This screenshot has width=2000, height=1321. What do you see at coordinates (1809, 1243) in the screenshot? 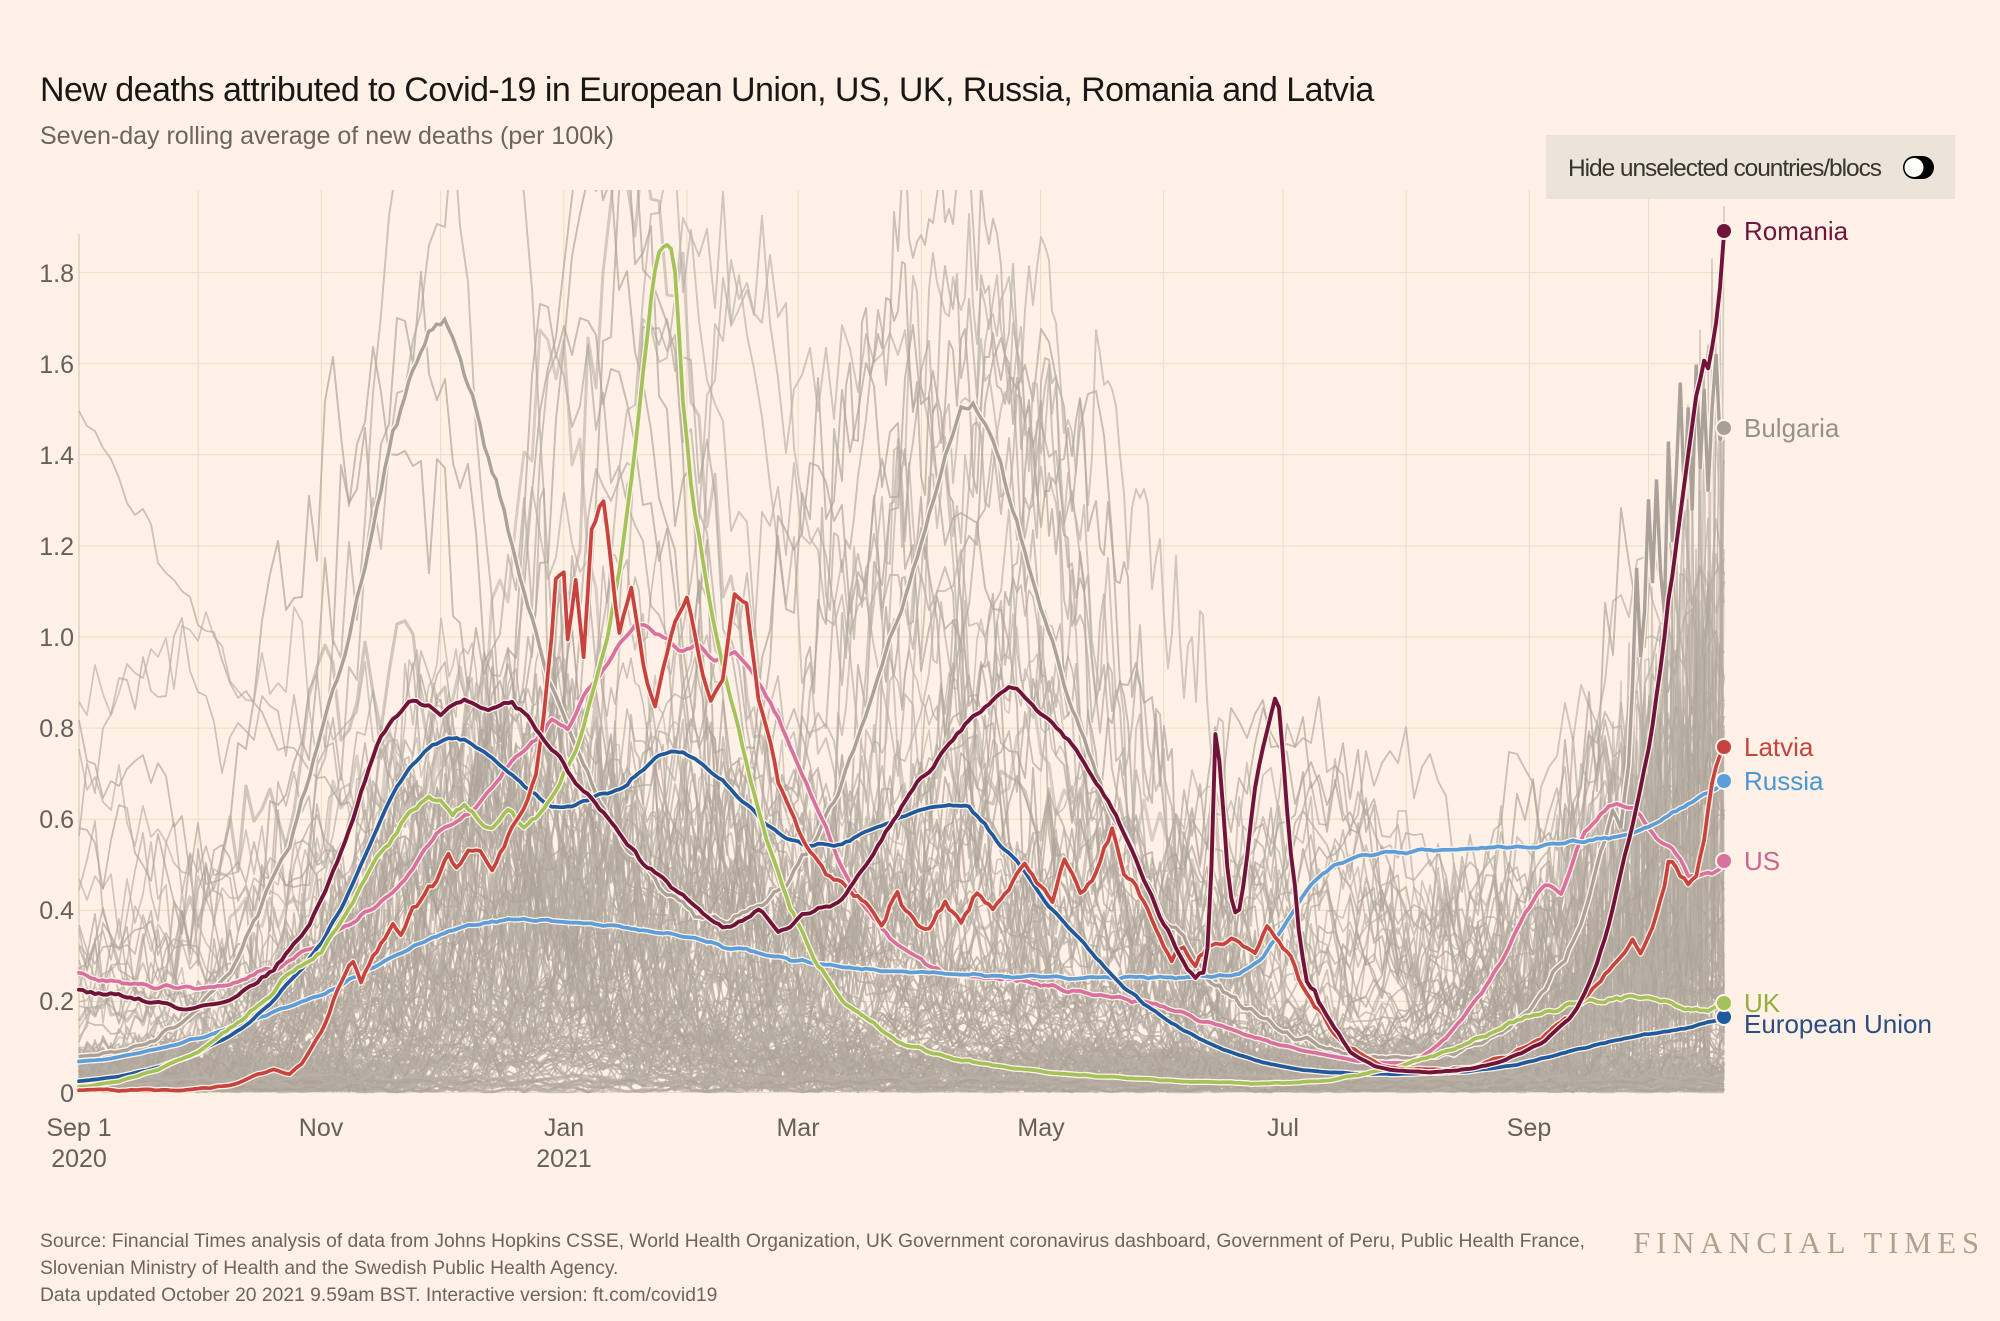
I see `svg-text: FINANCIAL TIMES` at bounding box center [1809, 1243].